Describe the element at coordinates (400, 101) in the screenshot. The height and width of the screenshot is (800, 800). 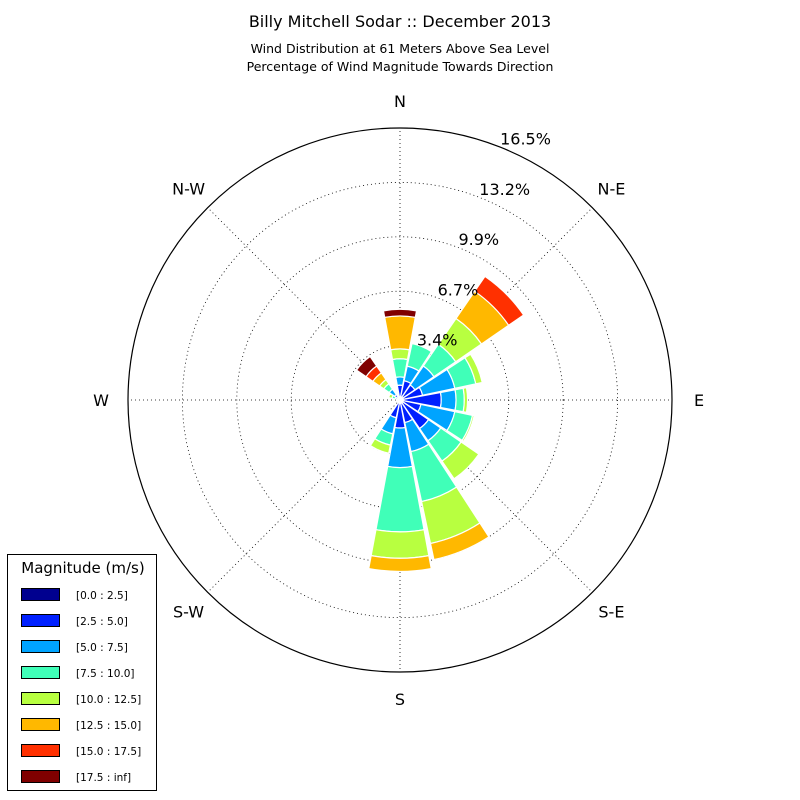
I see `direction-label: N` at that location.